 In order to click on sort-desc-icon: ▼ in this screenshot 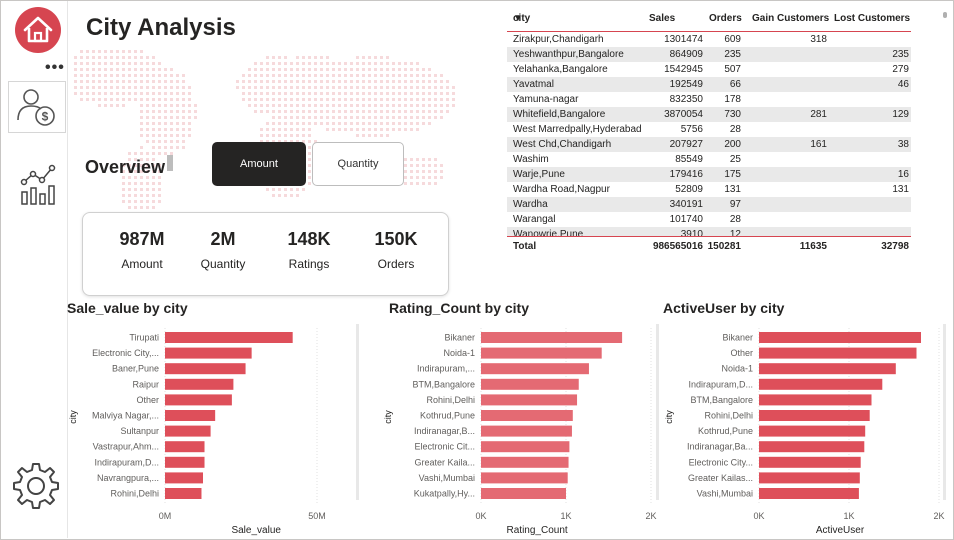, I will do `click(518, 18)`.